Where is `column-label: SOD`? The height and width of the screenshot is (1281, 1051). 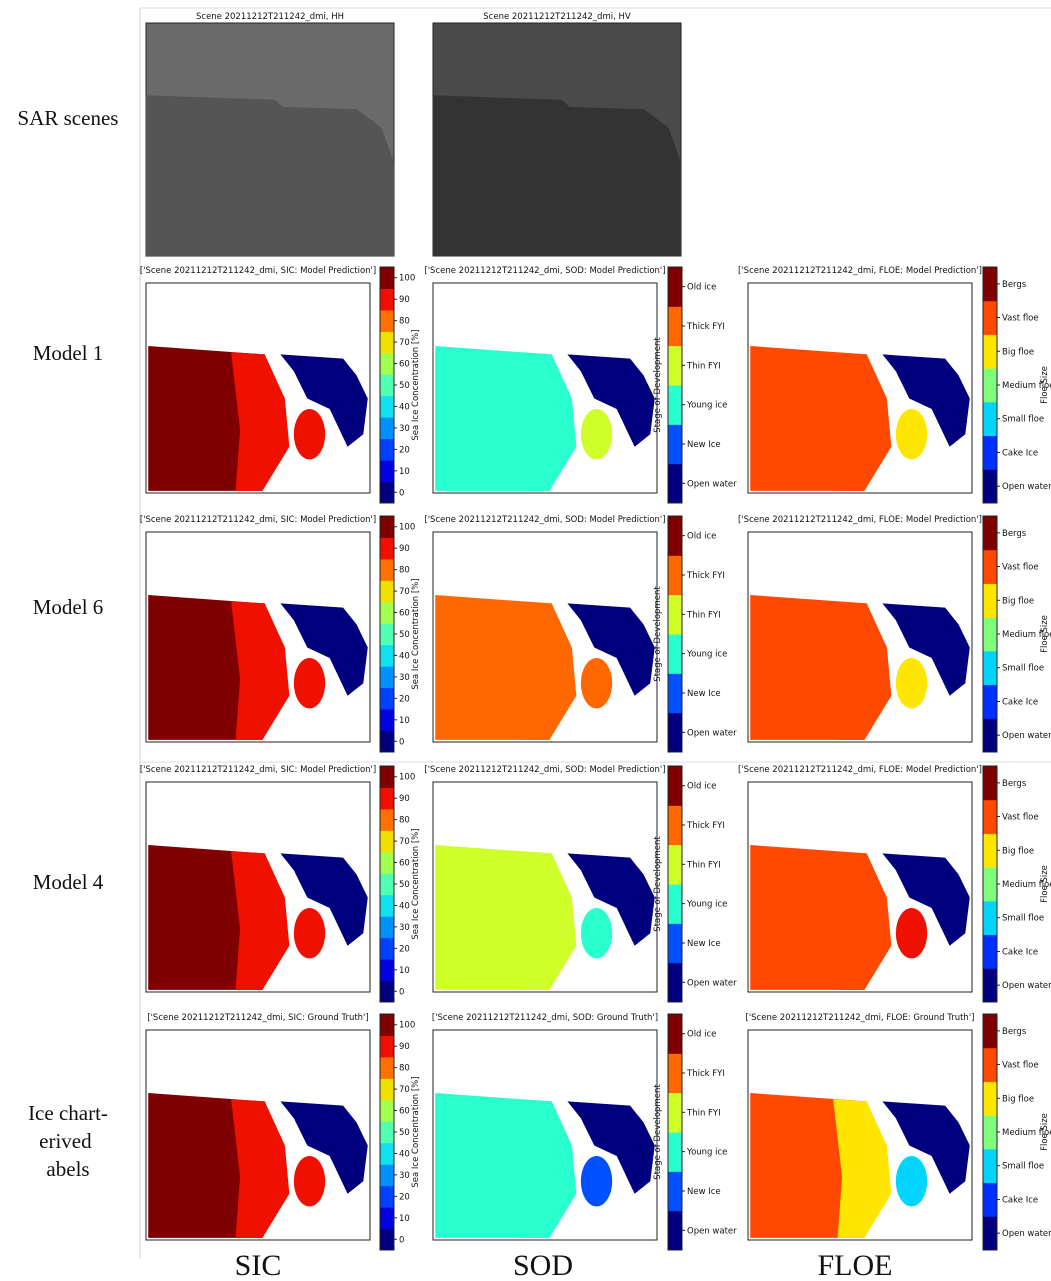
column-label: SOD is located at coordinates (543, 1265).